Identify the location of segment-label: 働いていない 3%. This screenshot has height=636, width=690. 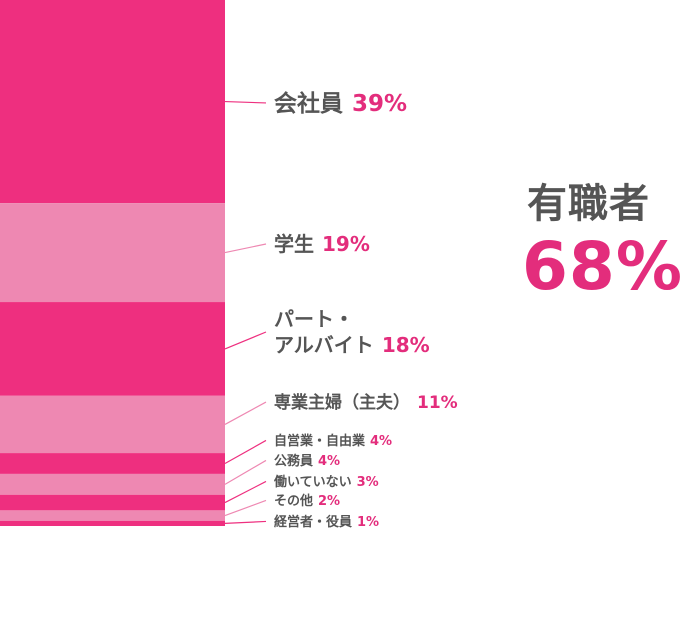
(326, 482).